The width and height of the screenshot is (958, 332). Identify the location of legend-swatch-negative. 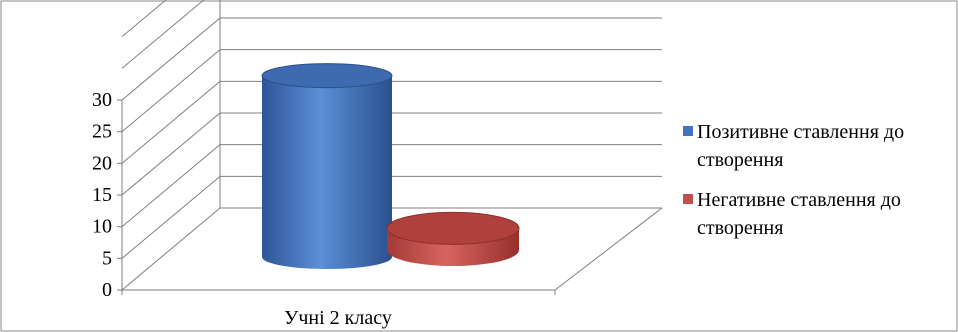
(688, 199).